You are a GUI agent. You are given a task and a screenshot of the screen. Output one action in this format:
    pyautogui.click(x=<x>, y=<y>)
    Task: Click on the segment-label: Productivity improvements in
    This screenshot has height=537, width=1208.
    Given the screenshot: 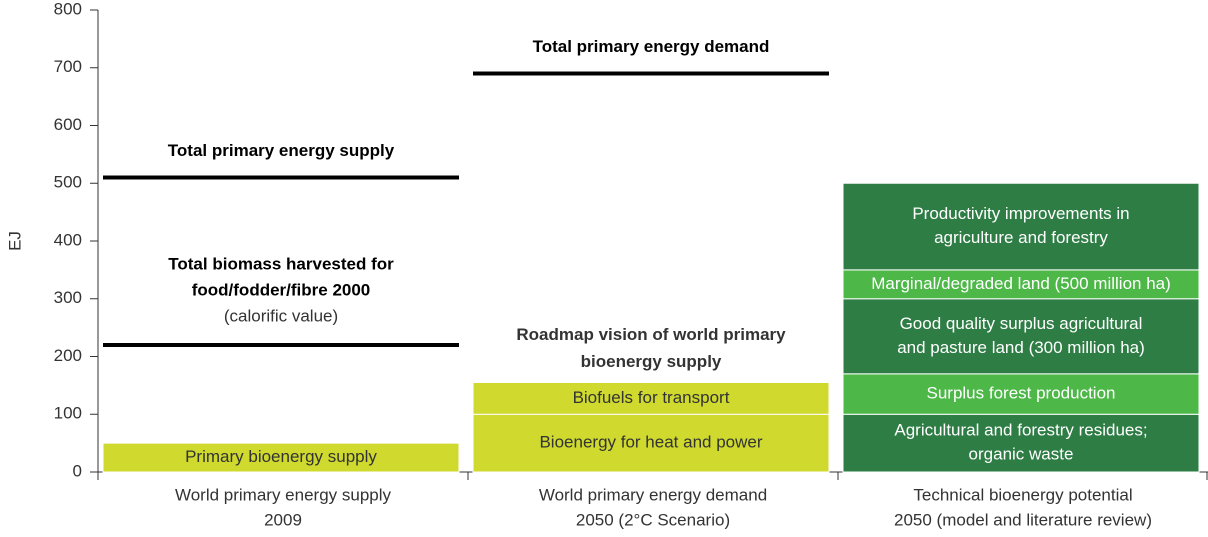 What is the action you would take?
    pyautogui.click(x=1020, y=213)
    